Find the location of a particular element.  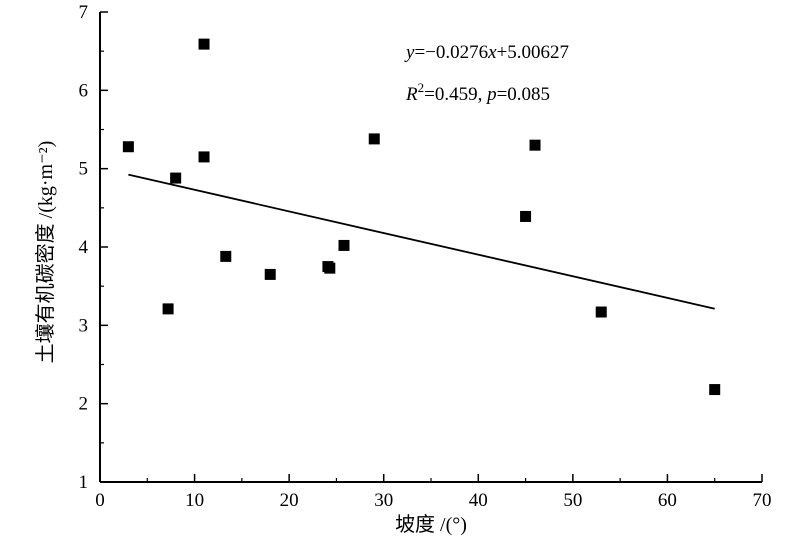

x-tick-label: 30 is located at coordinates (383, 500).